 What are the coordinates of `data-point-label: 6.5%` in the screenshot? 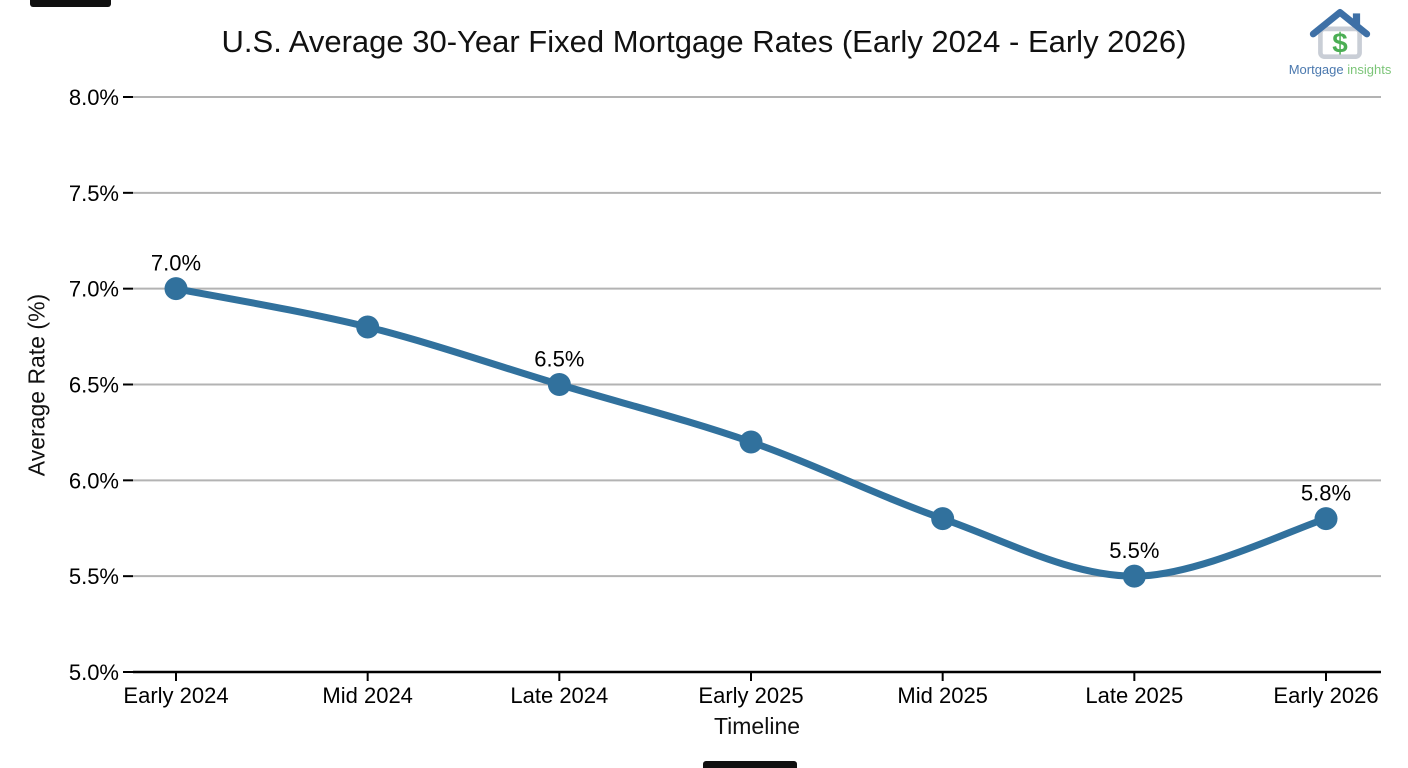 It's located at (559, 359).